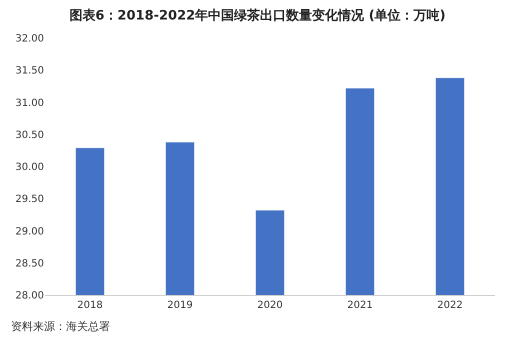 The width and height of the screenshot is (515, 345). What do you see at coordinates (29, 71) in the screenshot?
I see `y-tick-label: 31.50` at bounding box center [29, 71].